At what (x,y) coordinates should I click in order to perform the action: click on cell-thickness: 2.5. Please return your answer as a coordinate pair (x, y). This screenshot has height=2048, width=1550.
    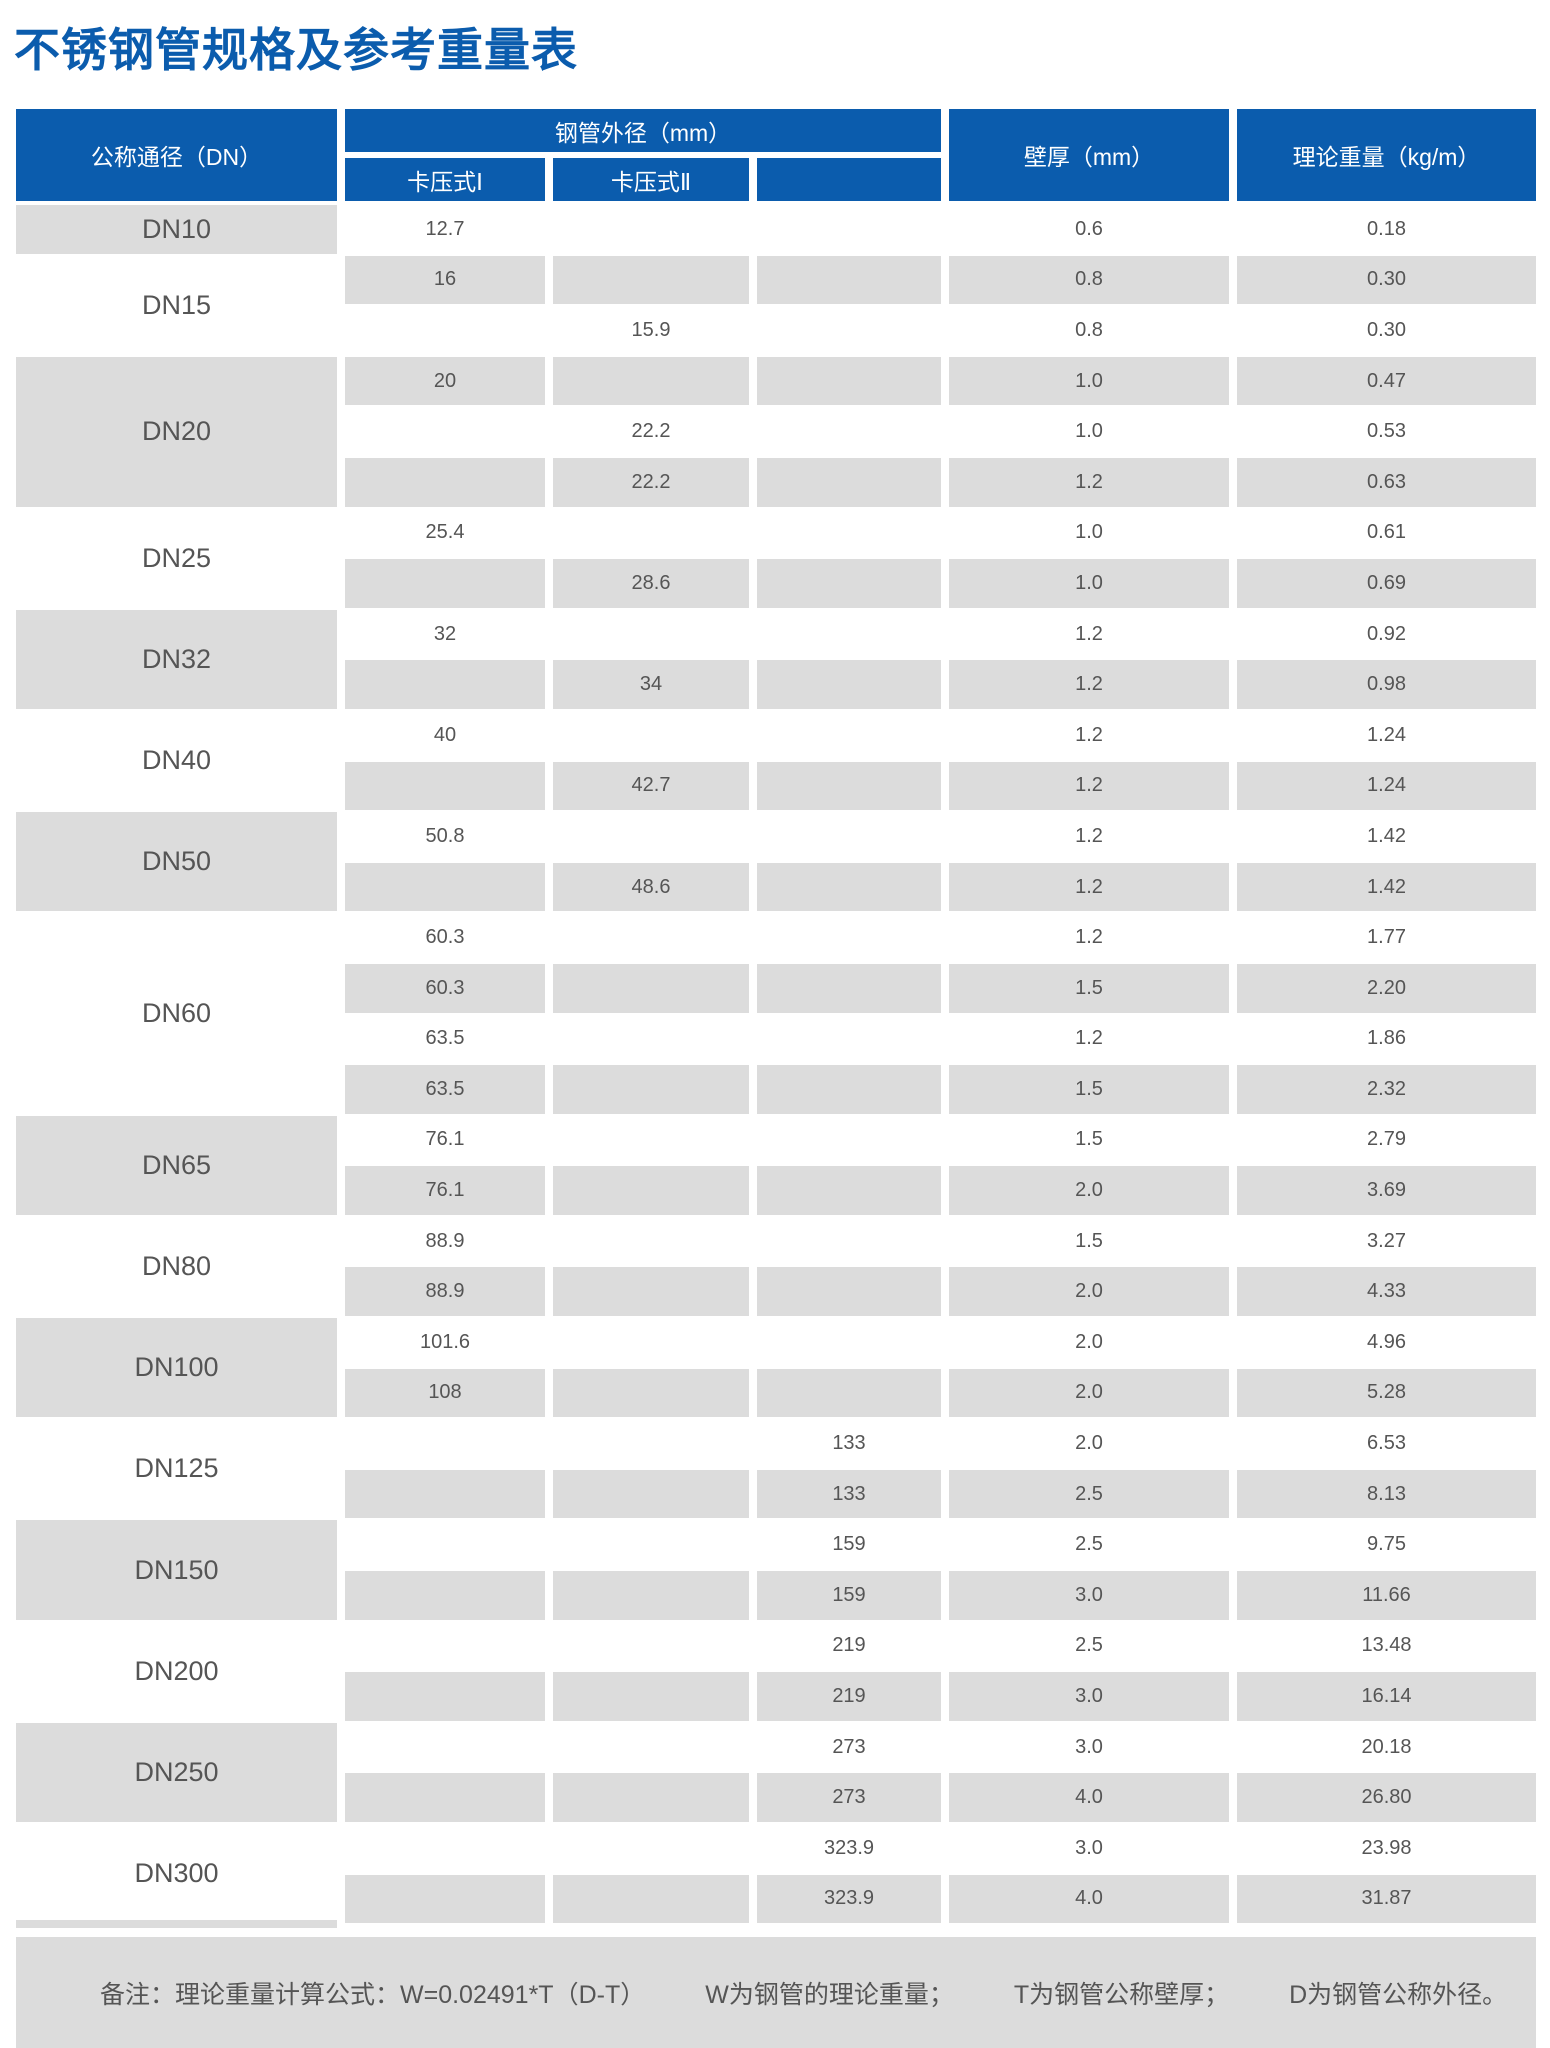
    Looking at the image, I should click on (1089, 1494).